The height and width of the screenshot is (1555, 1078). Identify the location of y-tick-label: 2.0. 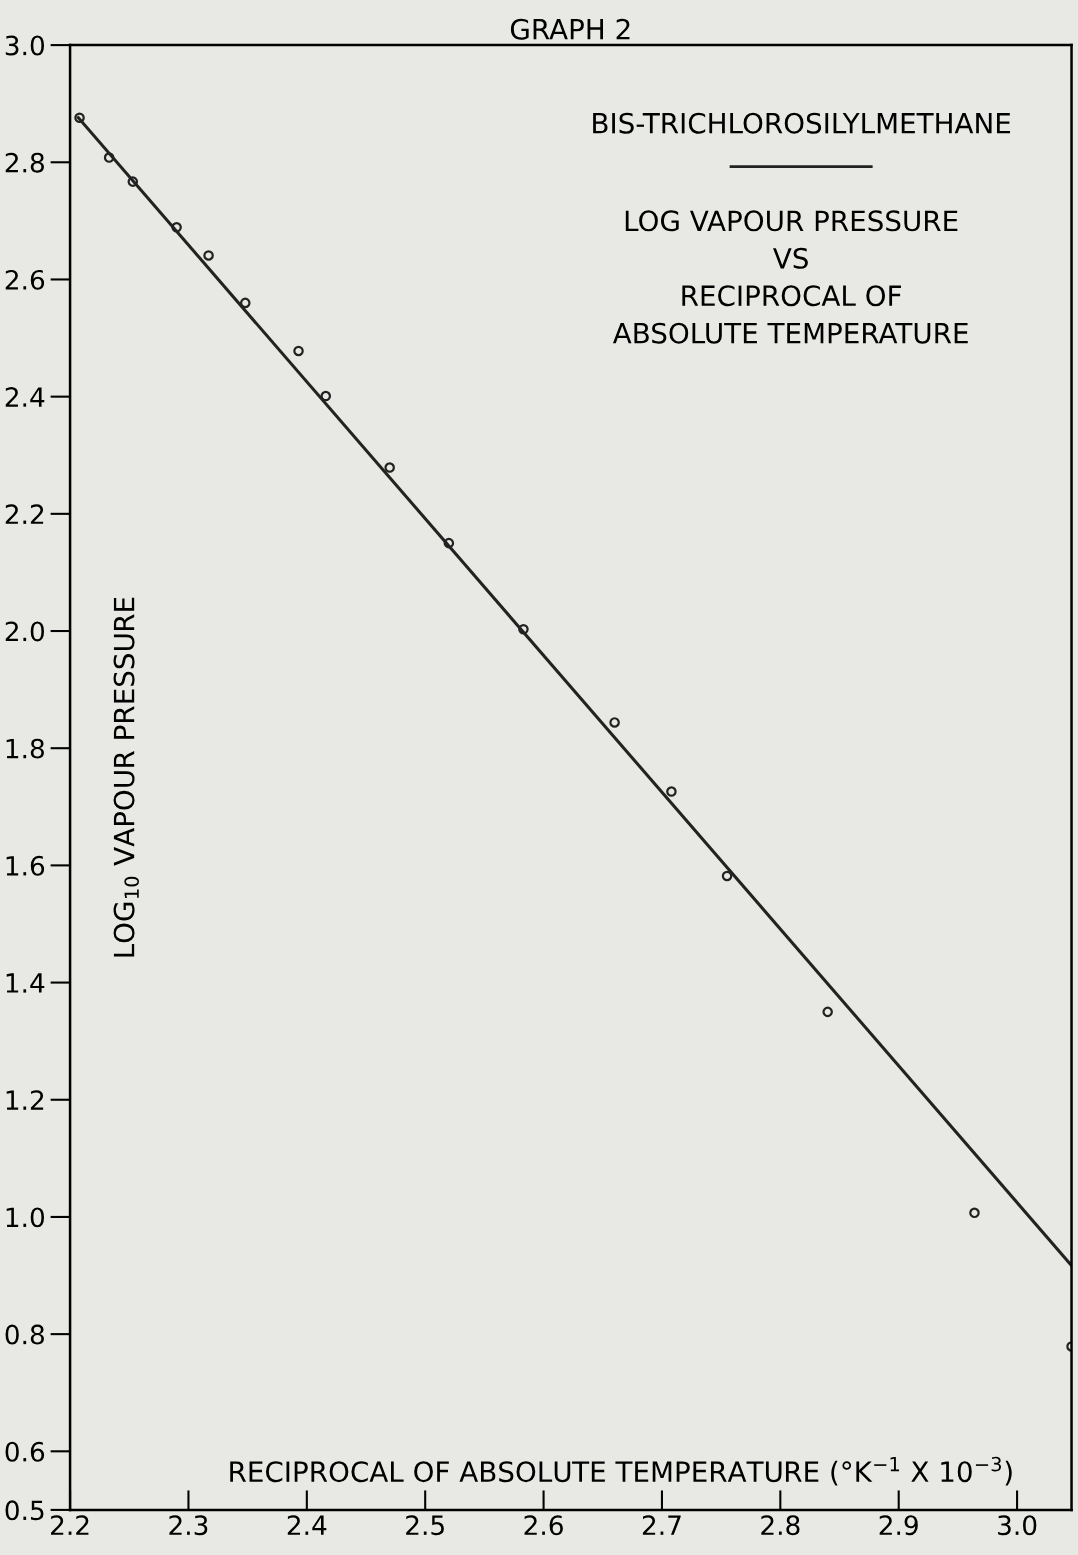
(25, 631).